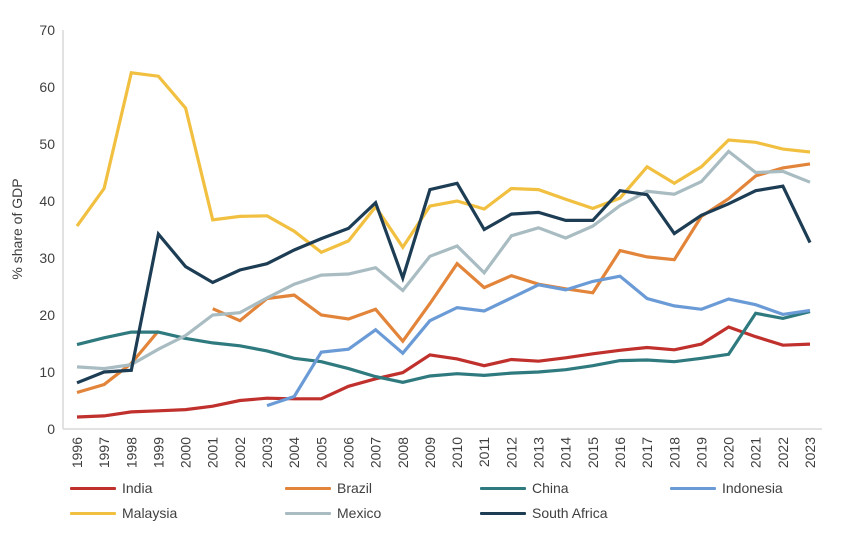 The width and height of the screenshot is (850, 549). Describe the element at coordinates (47, 201) in the screenshot. I see `y-tick-label: 40` at that location.